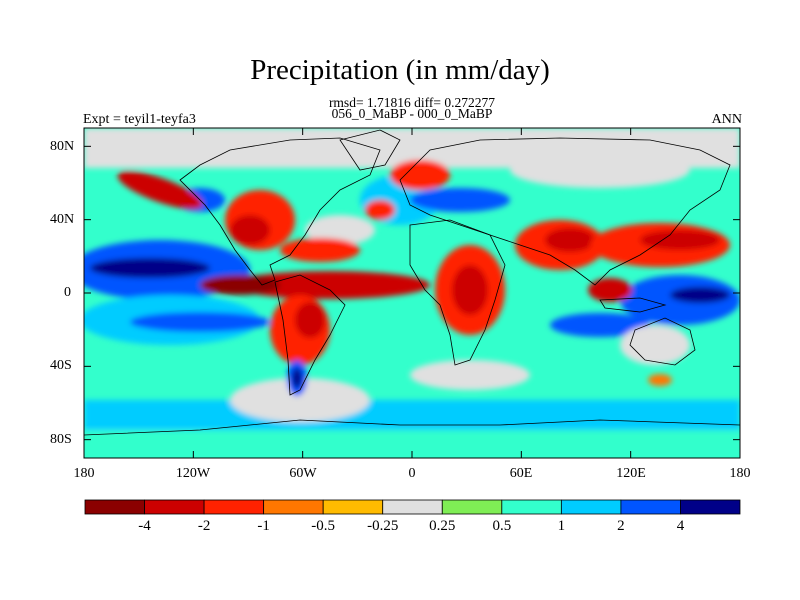 Image resolution: width=800 pixels, height=600 pixels. I want to click on x-tick-label: 60E, so click(521, 473).